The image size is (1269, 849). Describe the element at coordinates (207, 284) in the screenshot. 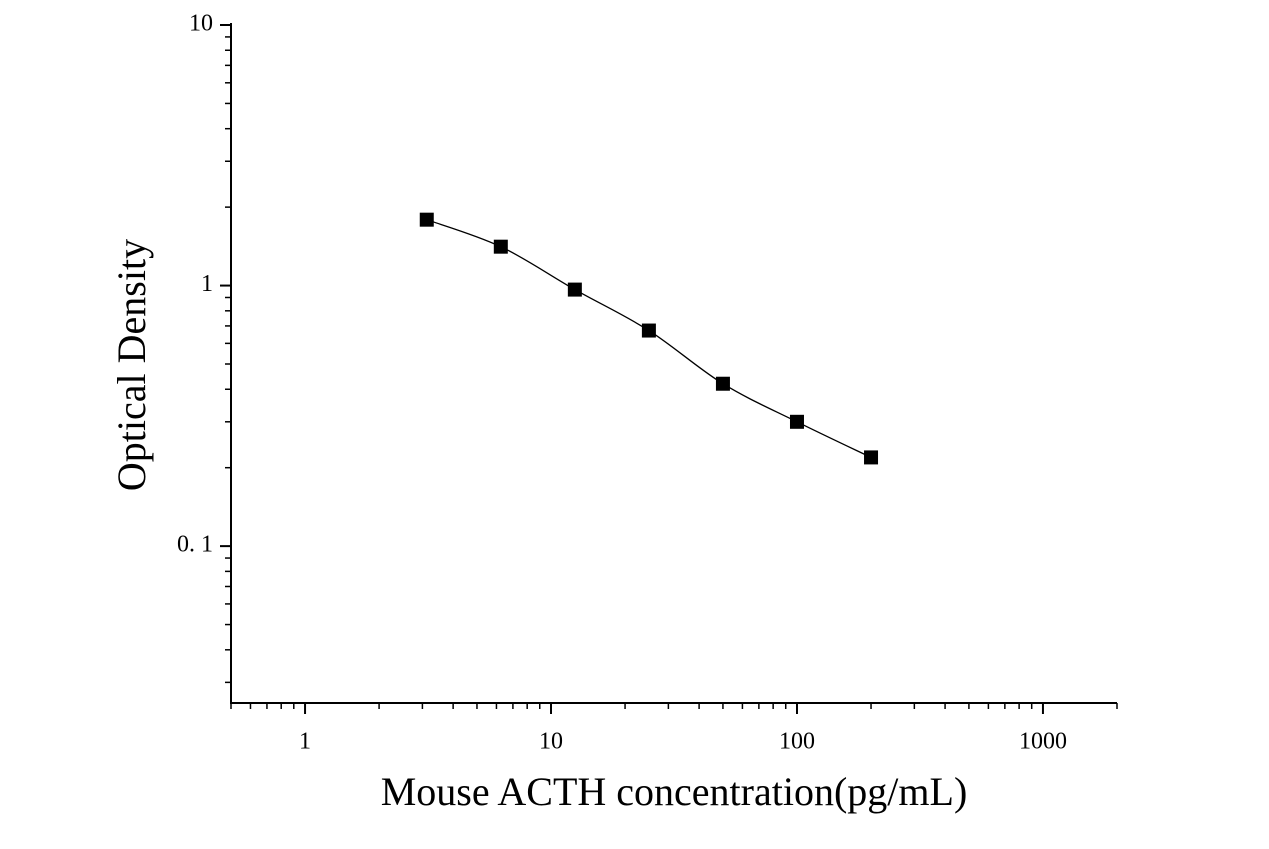

I see `y-tick-label: 1` at that location.